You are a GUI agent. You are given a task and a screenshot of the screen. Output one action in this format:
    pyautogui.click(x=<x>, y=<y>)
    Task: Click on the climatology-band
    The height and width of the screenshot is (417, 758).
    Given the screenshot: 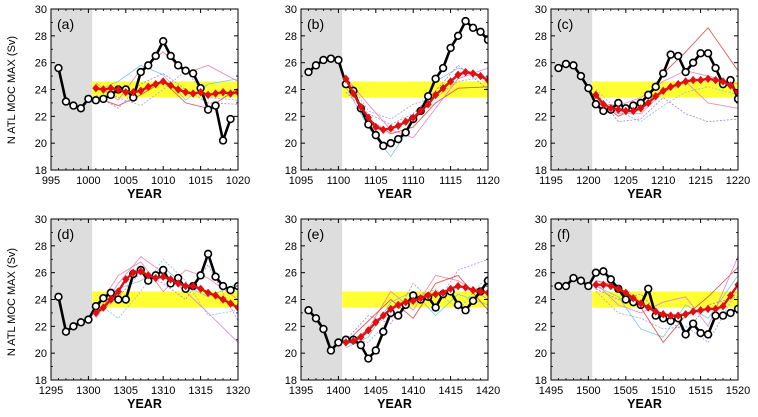 What is the action you would take?
    pyautogui.click(x=415, y=89)
    